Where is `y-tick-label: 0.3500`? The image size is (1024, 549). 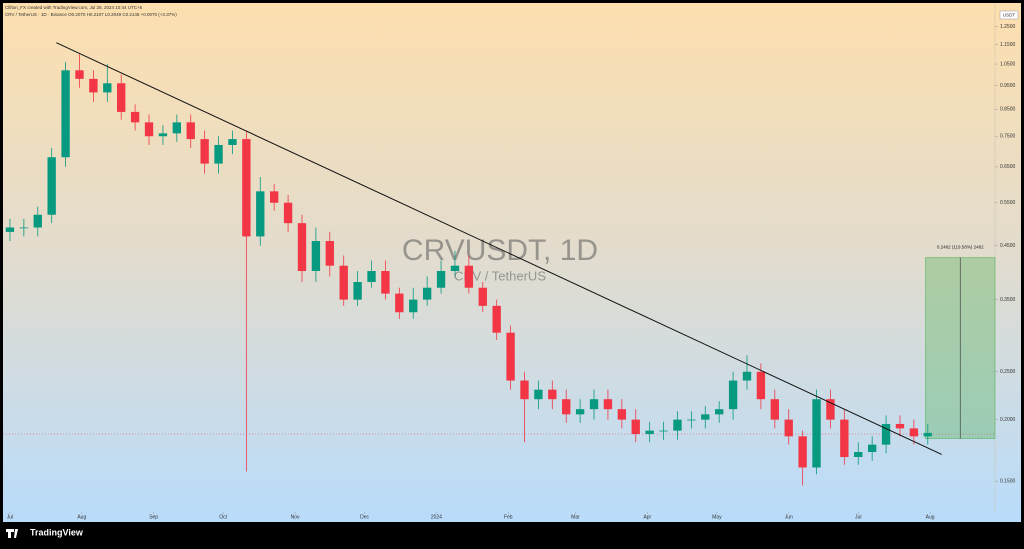
y-tick-label: 0.3500 is located at coordinates (1008, 300).